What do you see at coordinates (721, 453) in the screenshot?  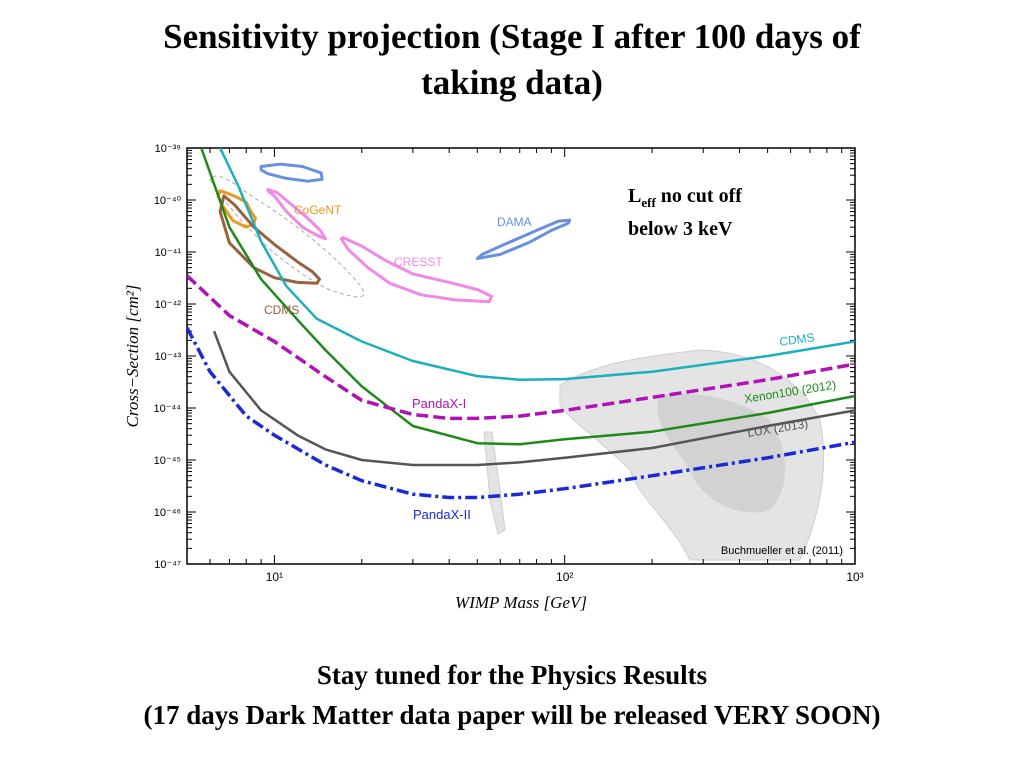 I see `susy-region-core` at bounding box center [721, 453].